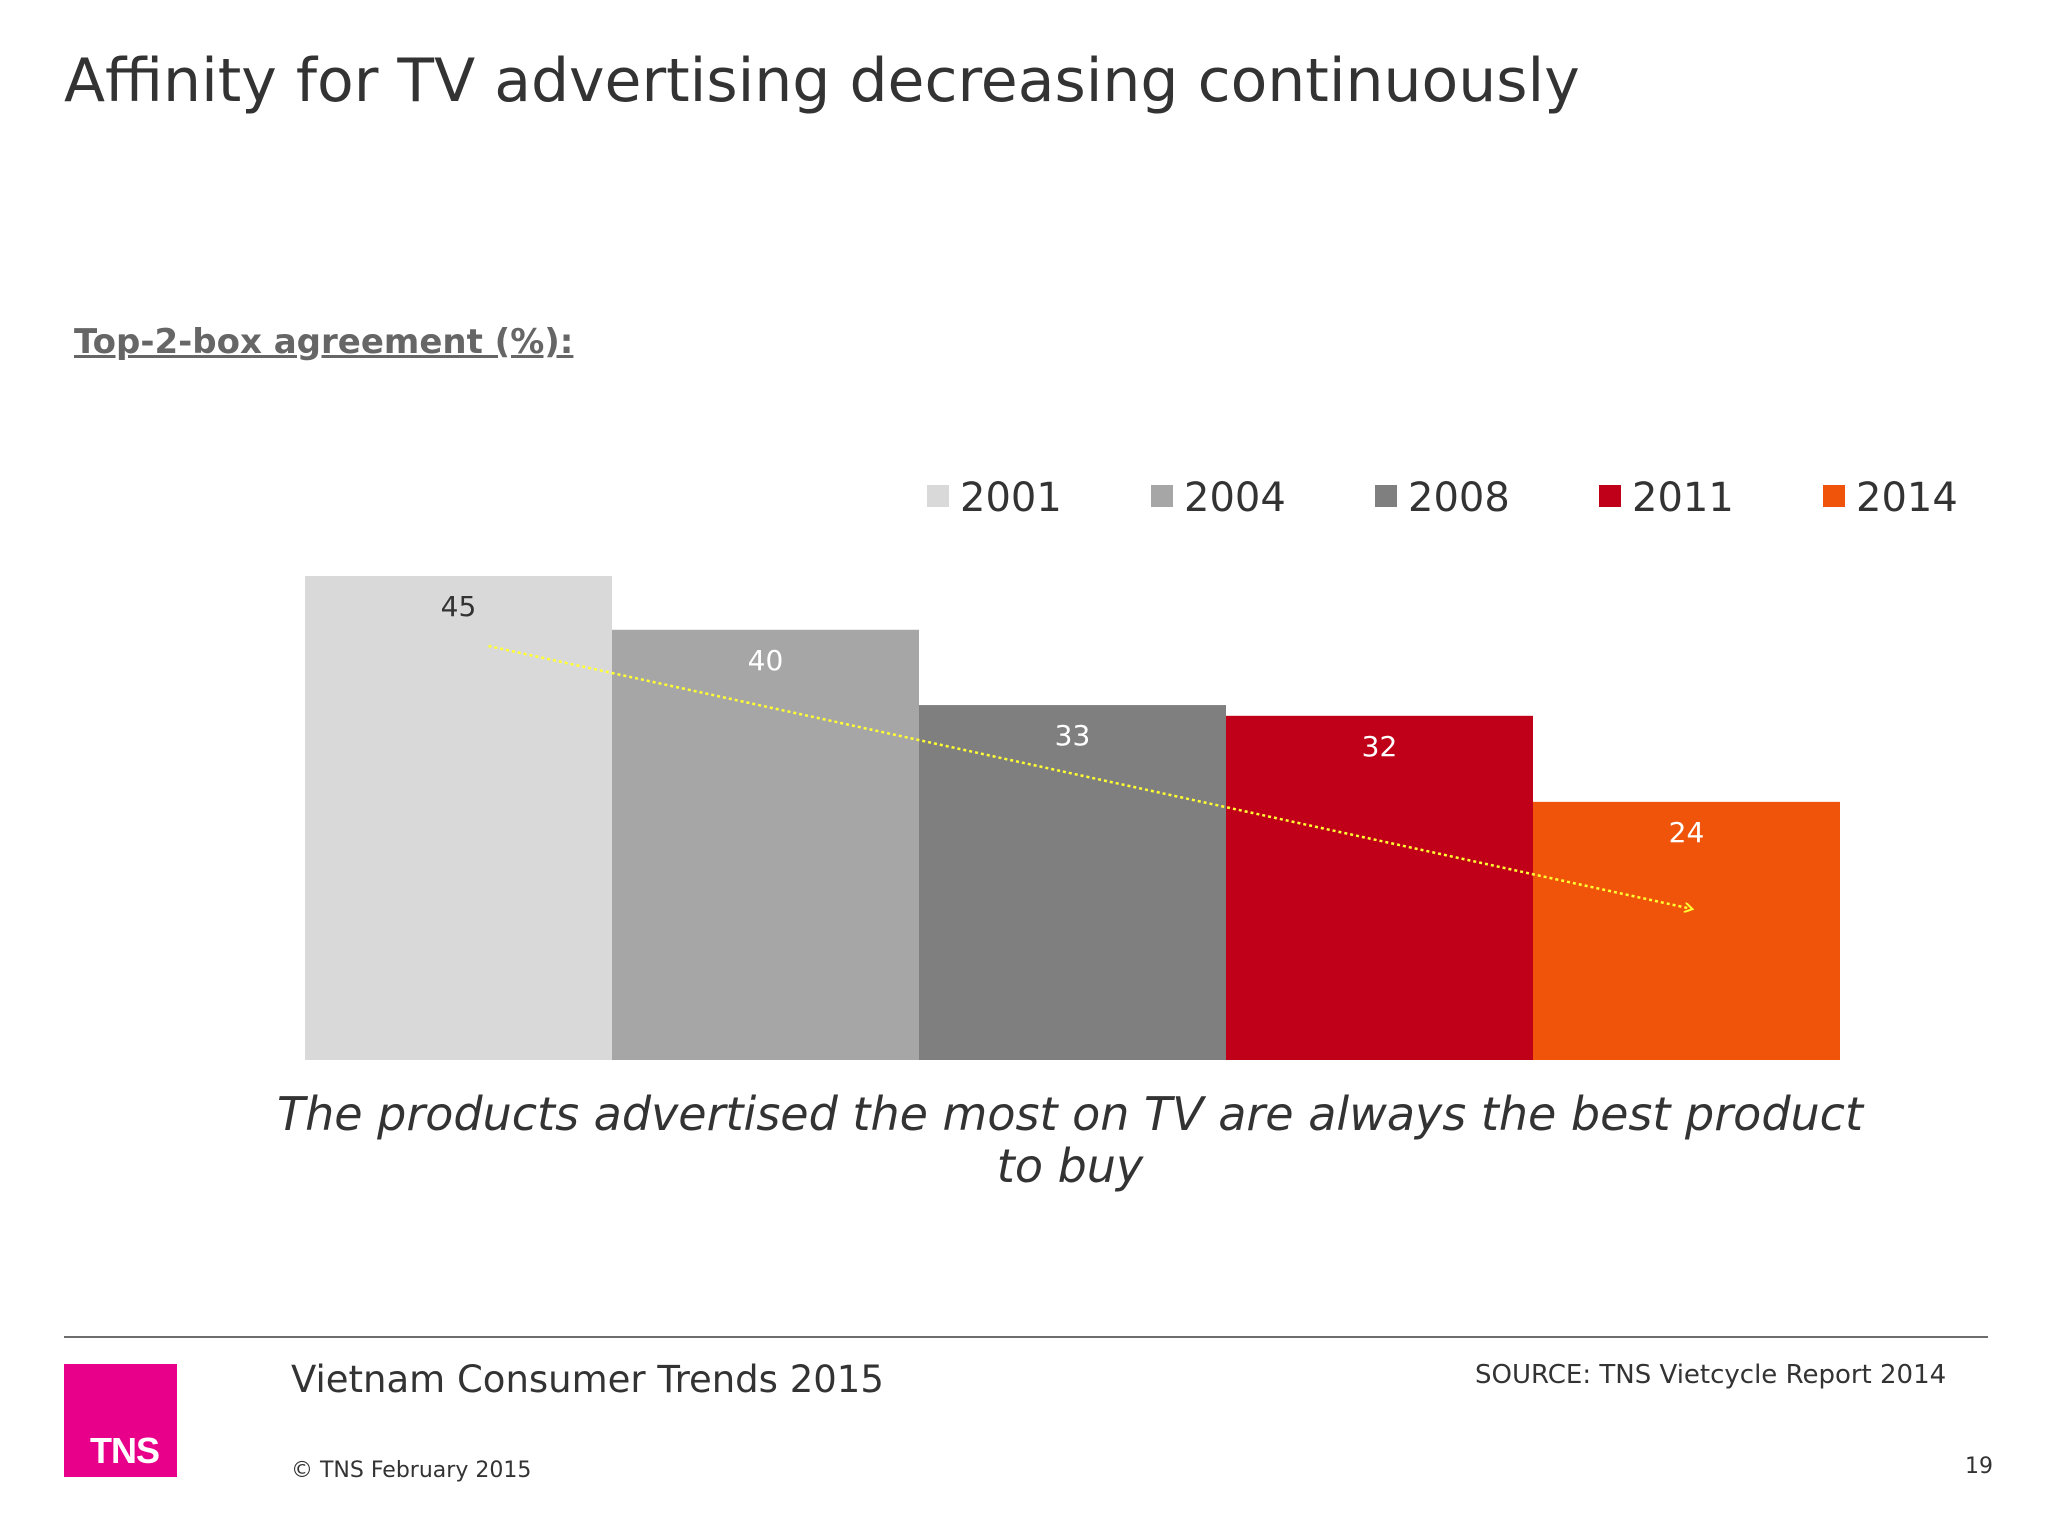  Describe the element at coordinates (1907, 498) in the screenshot. I see `legend-label-2014: 2014` at that location.